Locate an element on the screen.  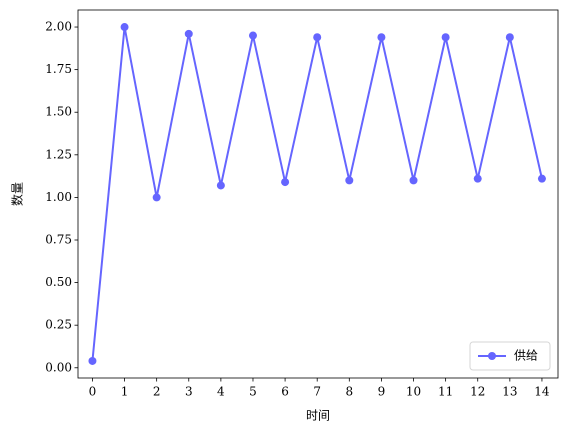
x-tick-label: 7 is located at coordinates (317, 392).